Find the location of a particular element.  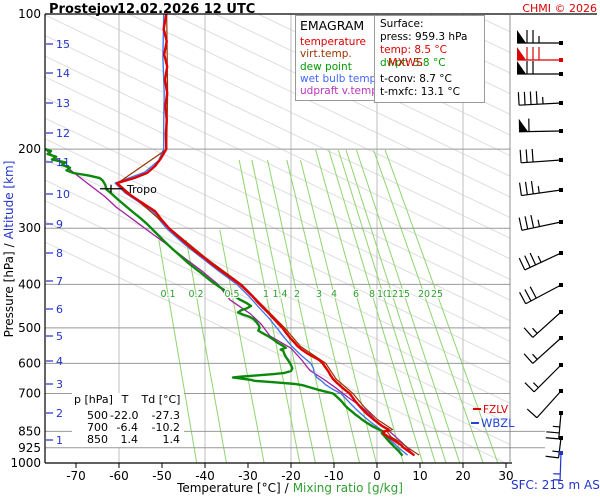

altitude-tick-label: 6 is located at coordinates (59, 309).